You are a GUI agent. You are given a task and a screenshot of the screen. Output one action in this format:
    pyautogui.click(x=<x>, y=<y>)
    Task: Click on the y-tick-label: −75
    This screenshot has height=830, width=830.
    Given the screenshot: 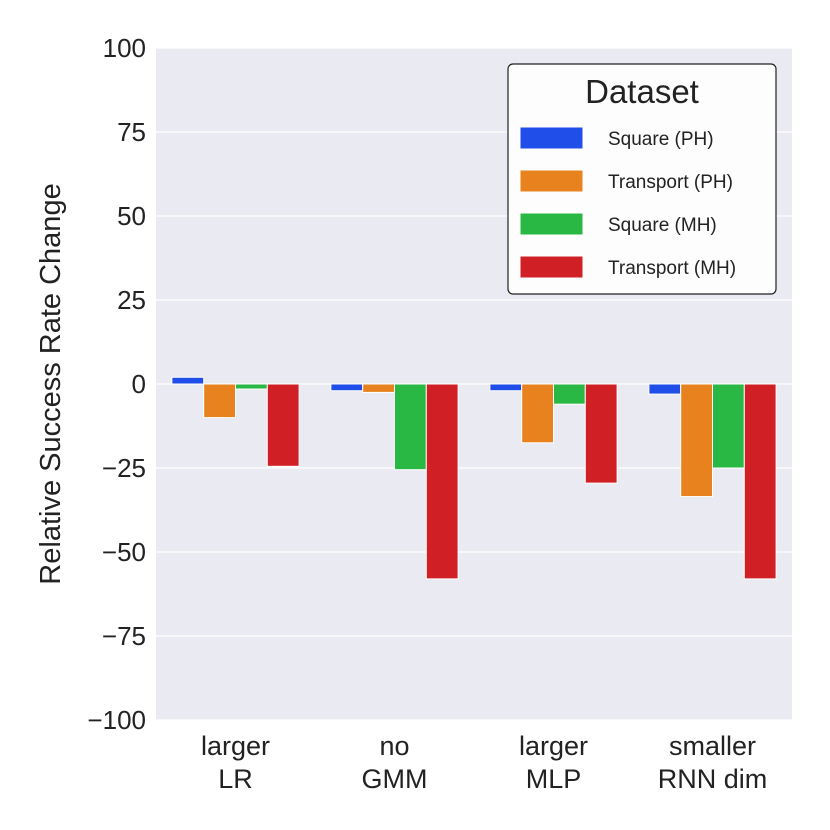 What is the action you would take?
    pyautogui.click(x=124, y=636)
    